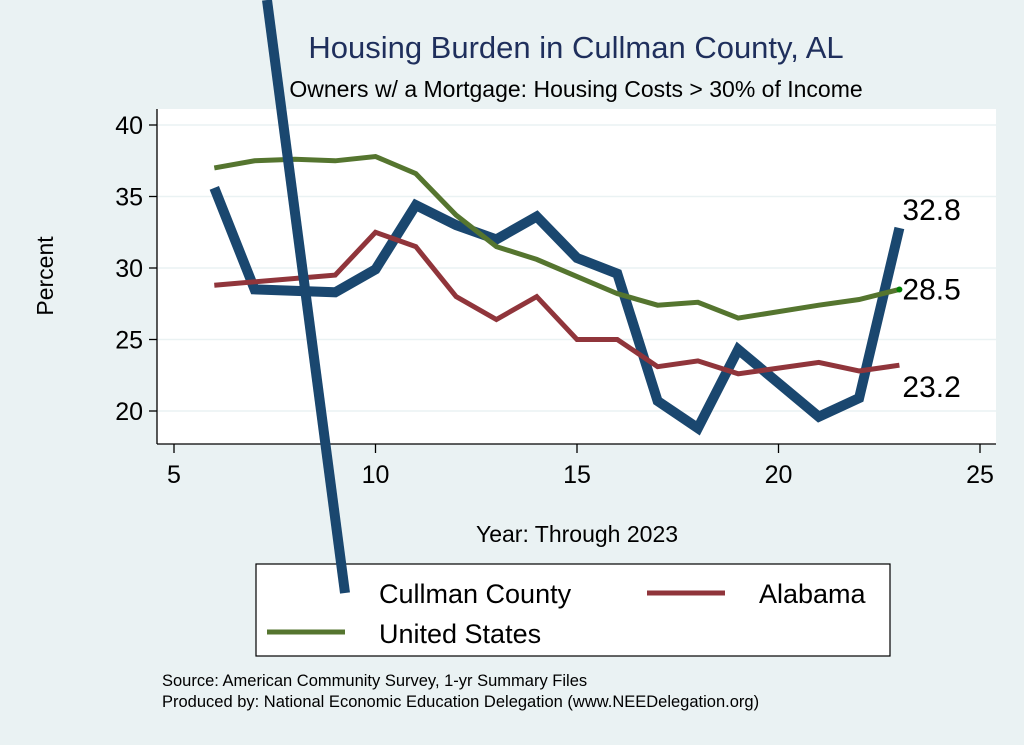 The height and width of the screenshot is (745, 1024). I want to click on y-tick-label: 40, so click(129, 126).